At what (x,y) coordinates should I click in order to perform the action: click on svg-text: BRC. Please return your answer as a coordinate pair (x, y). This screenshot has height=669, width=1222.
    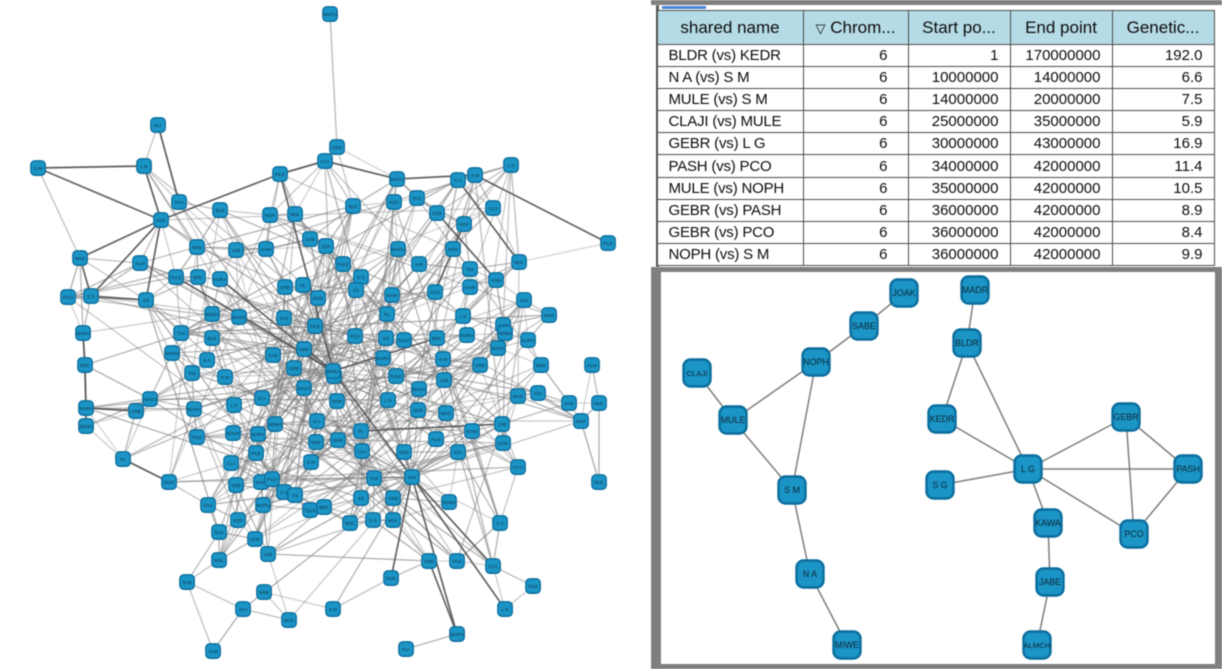
    Looking at the image, I should click on (198, 277).